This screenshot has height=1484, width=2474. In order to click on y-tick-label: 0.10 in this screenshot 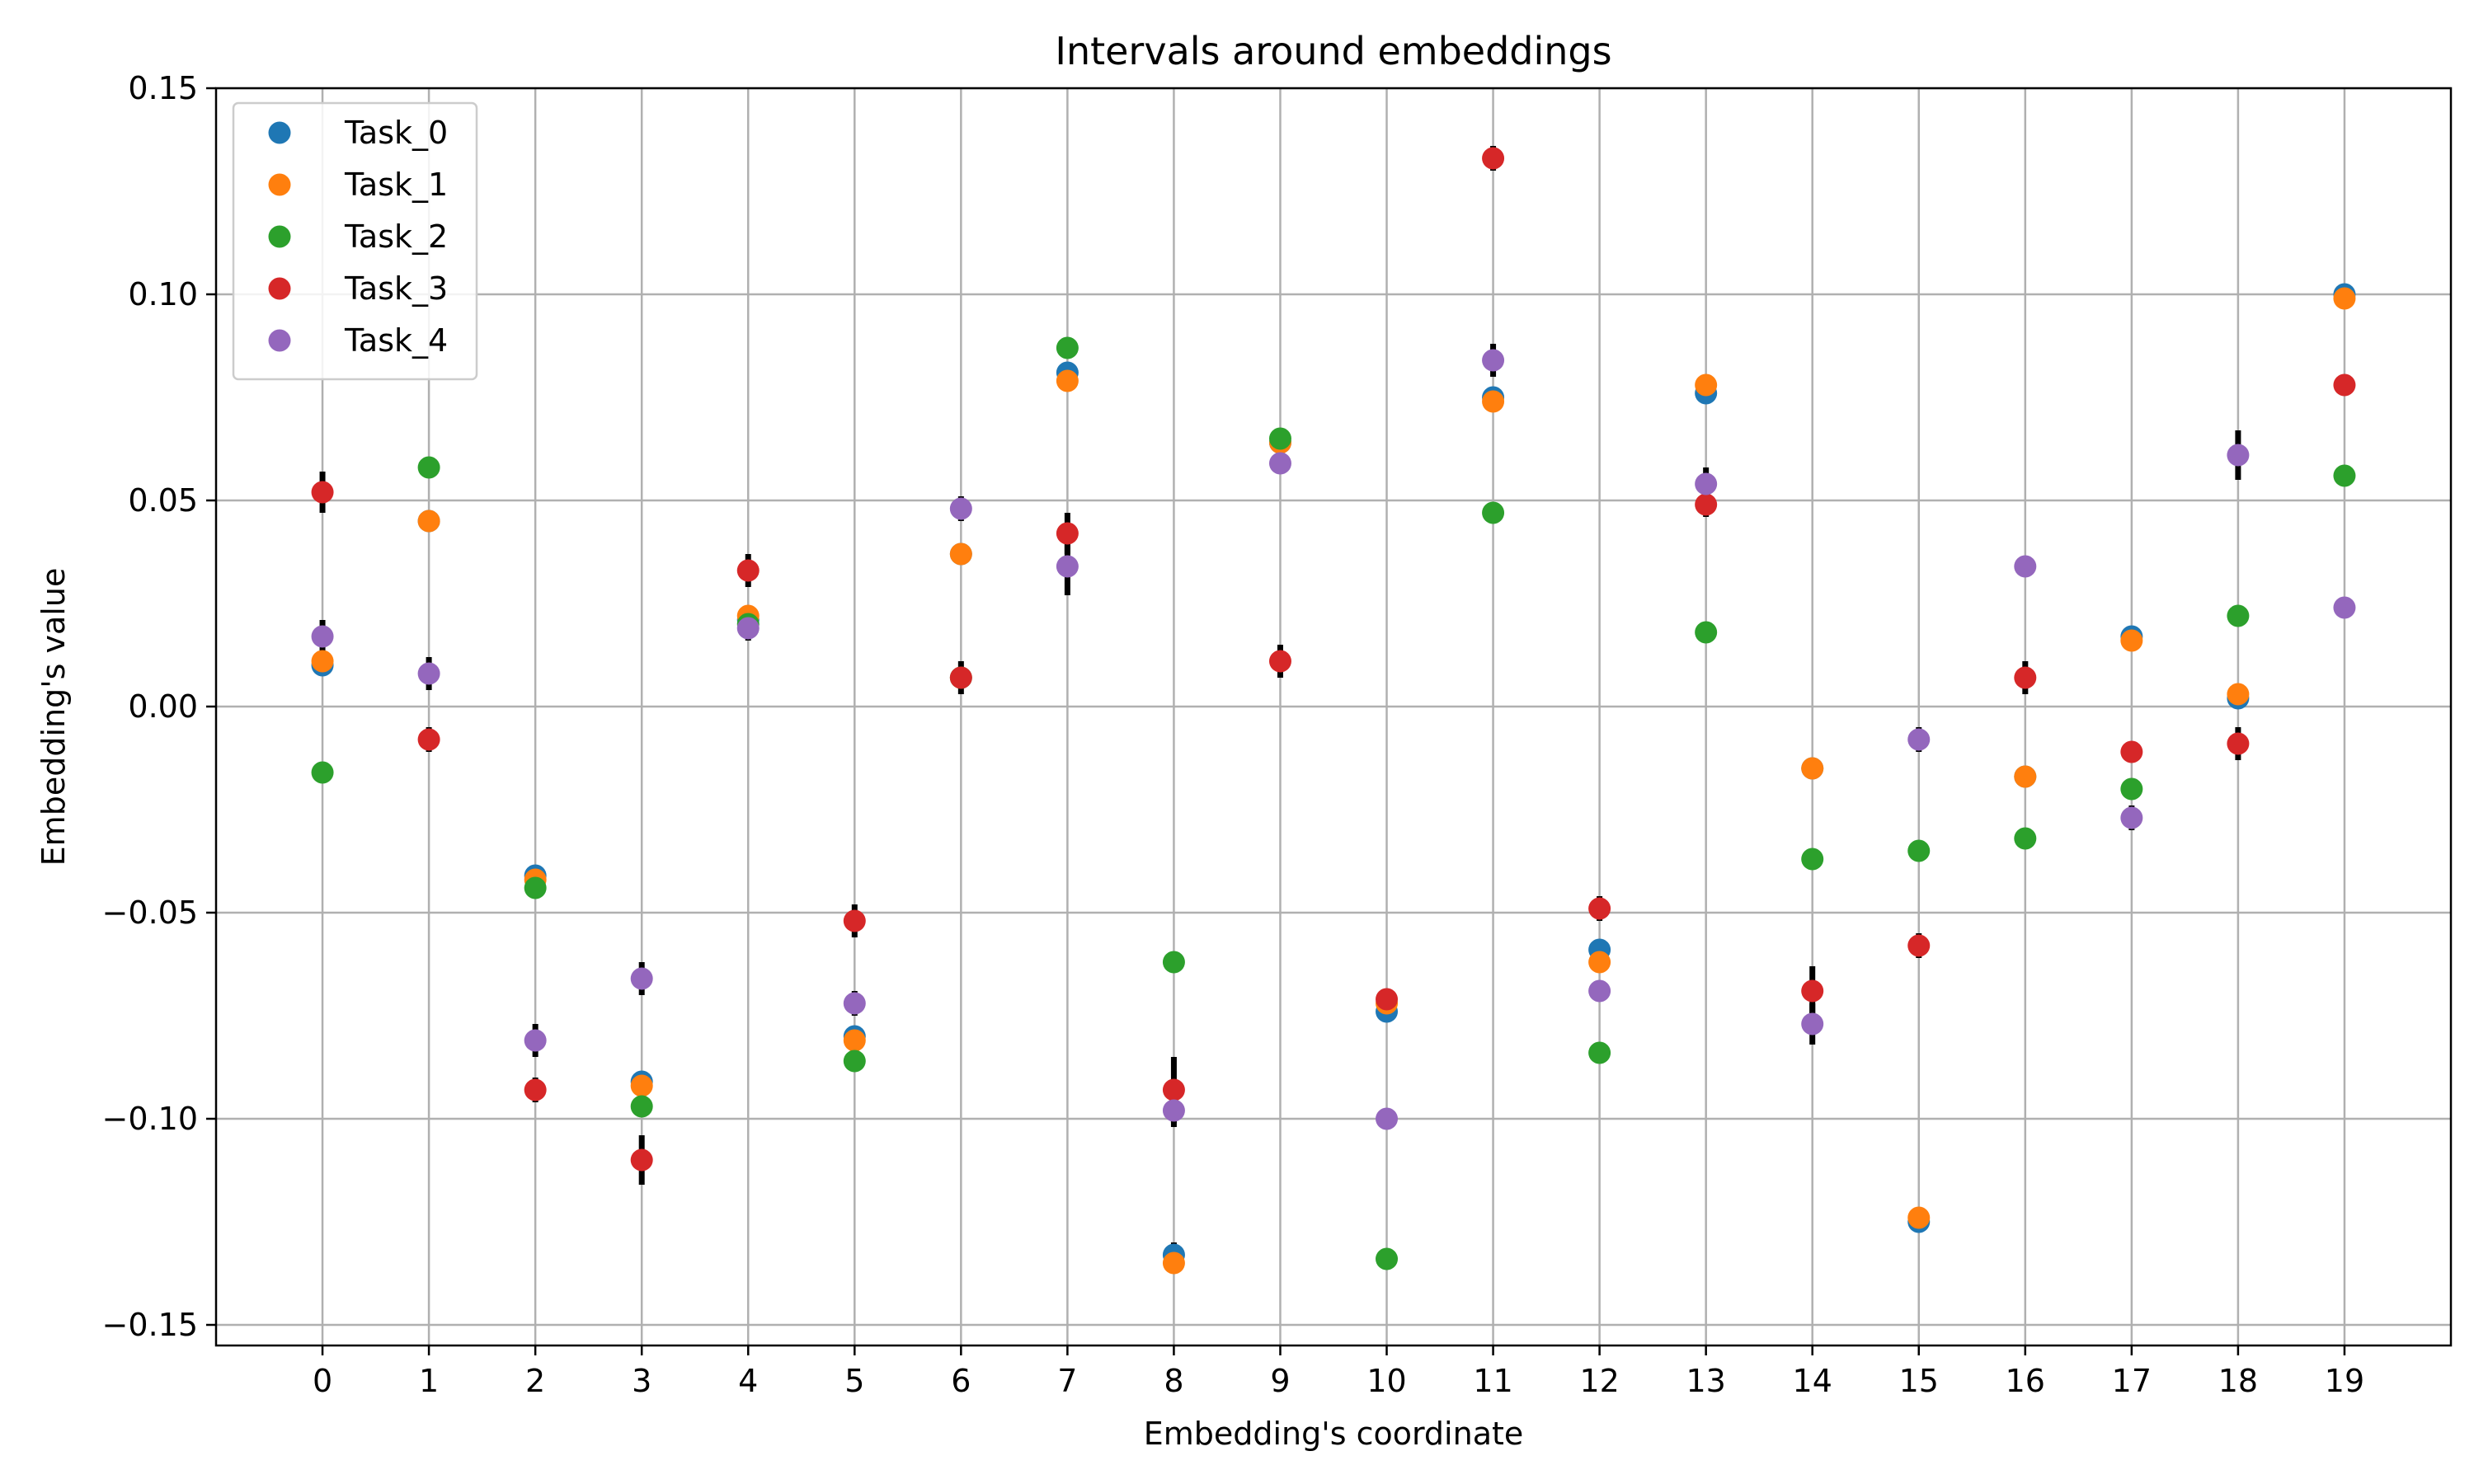, I will do `click(163, 294)`.